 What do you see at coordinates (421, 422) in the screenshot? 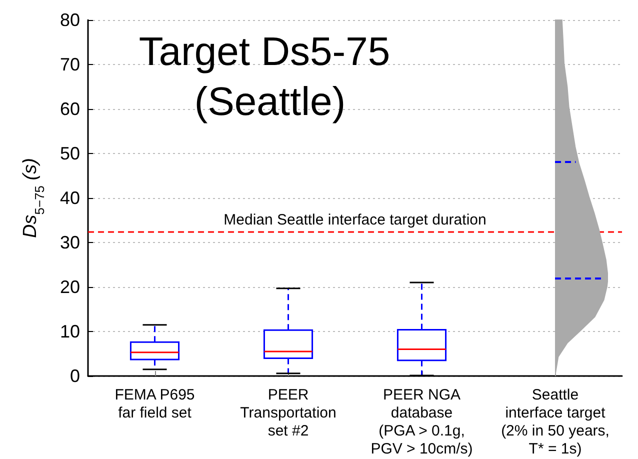
I see `x-tick-label: PEER NGA database (PGA > 0.1g, PGV > 10cm/s)` at bounding box center [421, 422].